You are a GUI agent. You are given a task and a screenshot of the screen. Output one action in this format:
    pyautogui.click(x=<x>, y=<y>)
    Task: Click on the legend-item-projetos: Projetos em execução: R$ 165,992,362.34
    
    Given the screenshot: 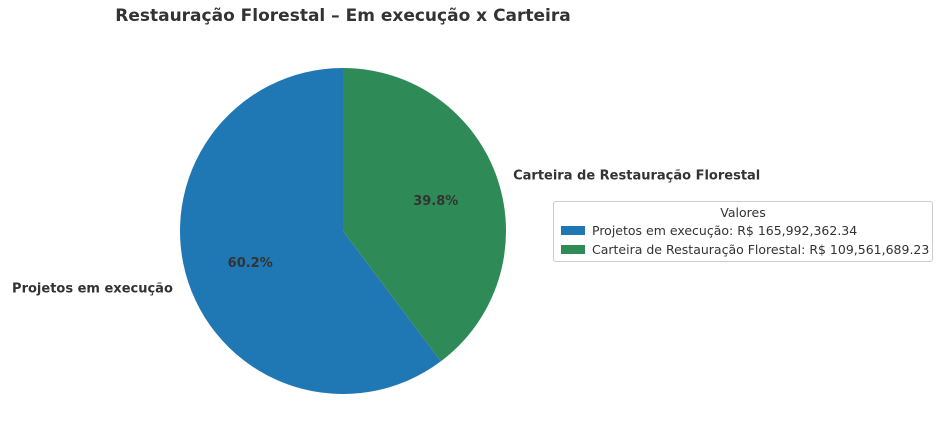 What is the action you would take?
    pyautogui.click(x=743, y=230)
    